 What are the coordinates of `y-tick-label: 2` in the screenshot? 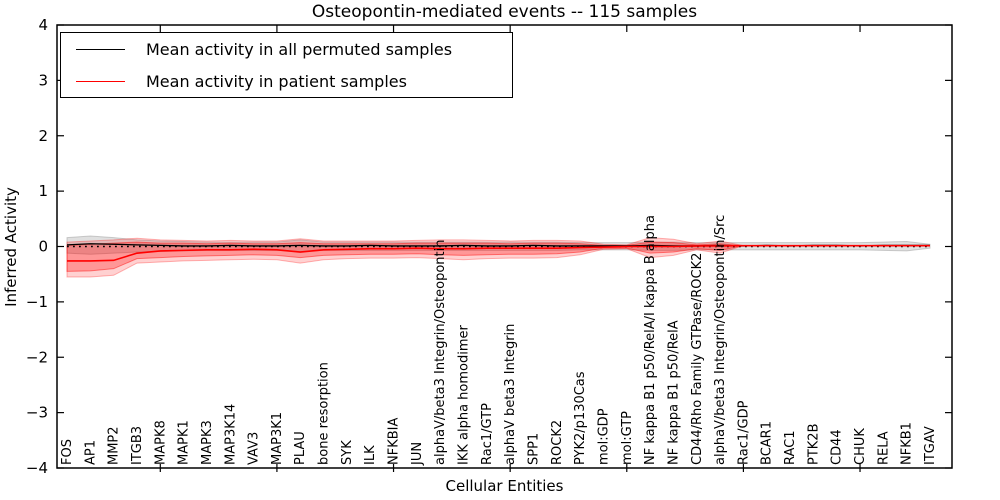 It's located at (43, 136).